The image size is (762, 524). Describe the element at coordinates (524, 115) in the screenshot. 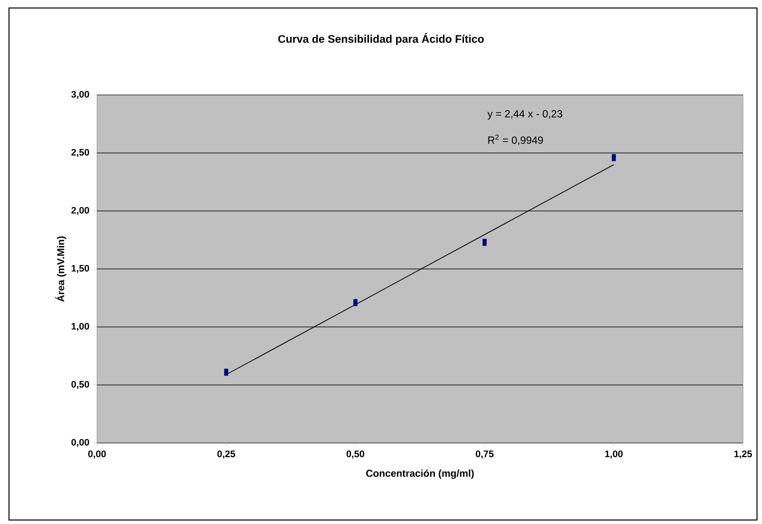

I see `annotation: y = 2,44 x - 0,23` at that location.